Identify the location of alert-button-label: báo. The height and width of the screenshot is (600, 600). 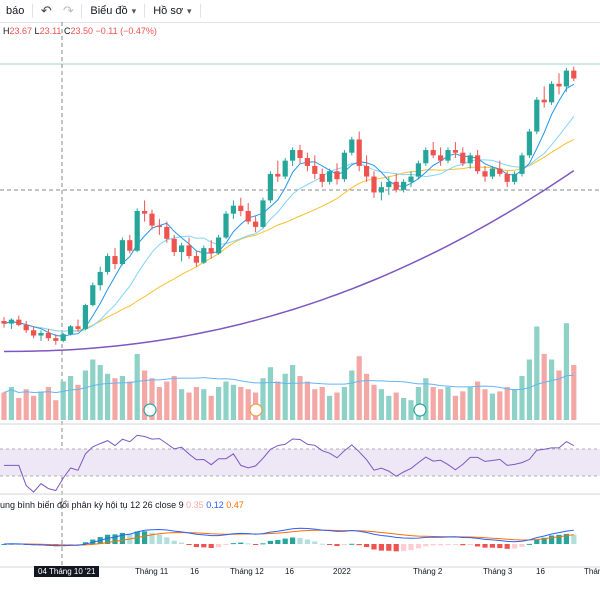
(15, 11).